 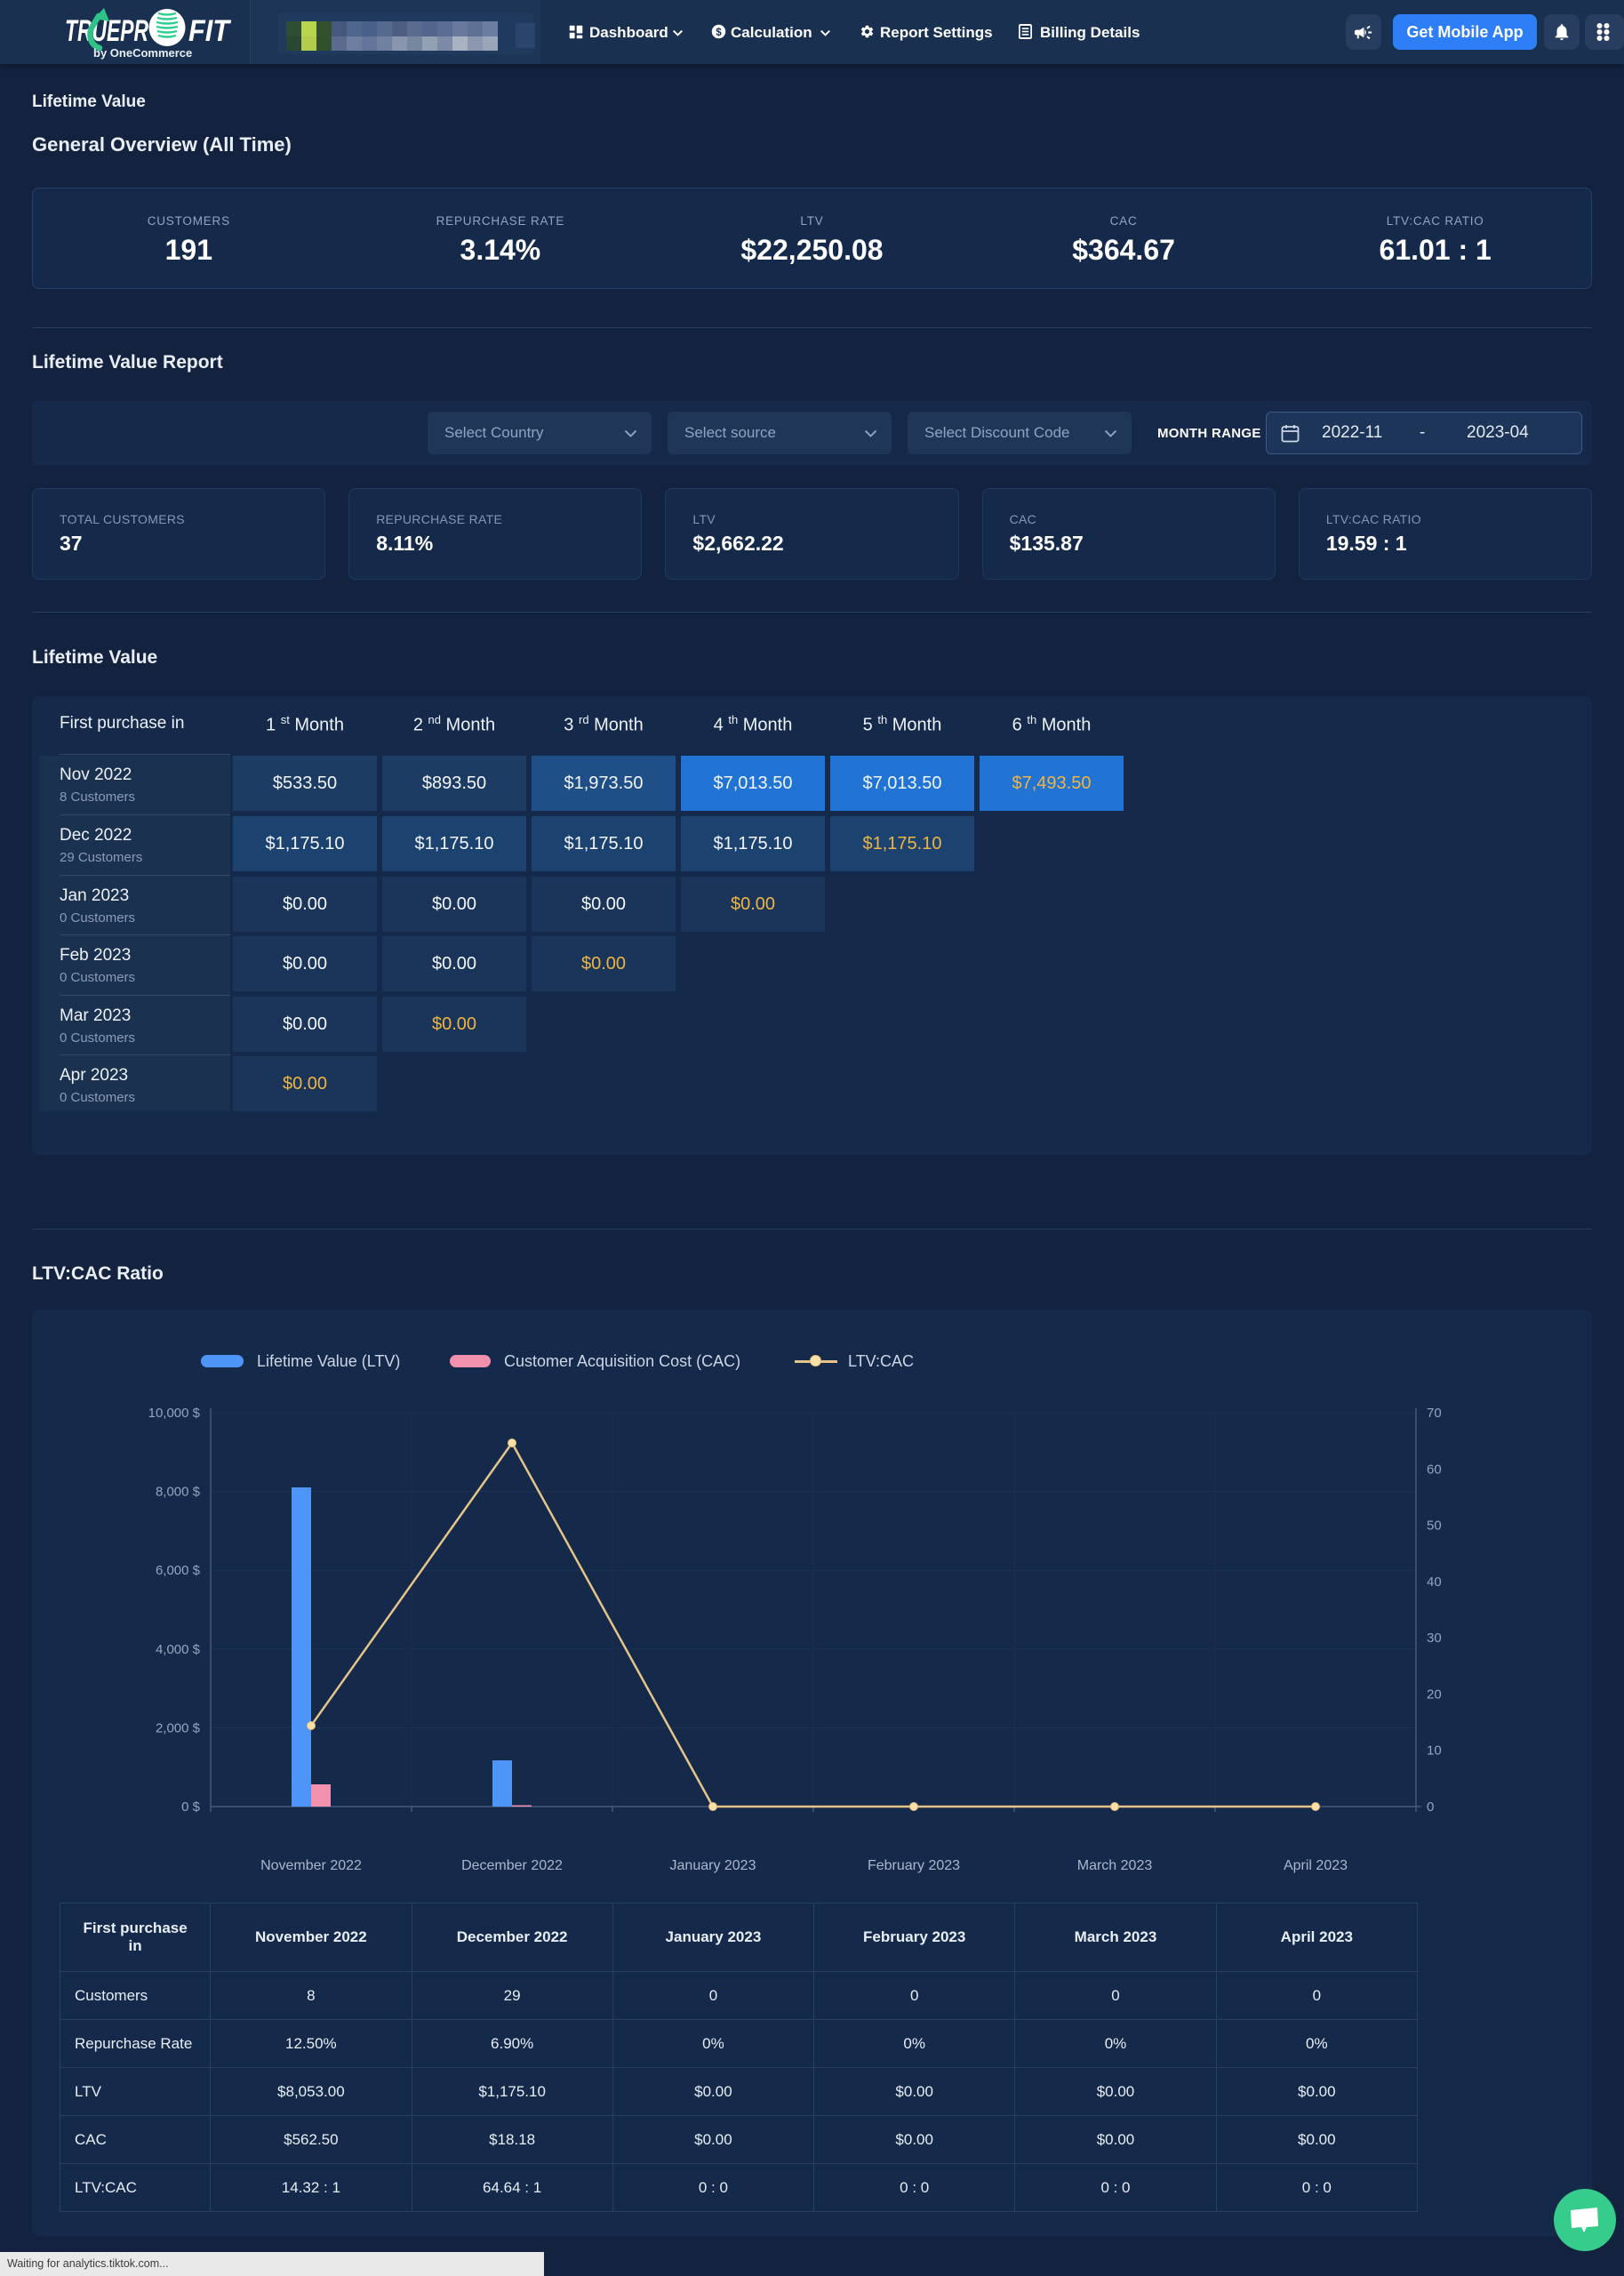 I want to click on svg-text: 2,000 $, so click(x=178, y=1728).